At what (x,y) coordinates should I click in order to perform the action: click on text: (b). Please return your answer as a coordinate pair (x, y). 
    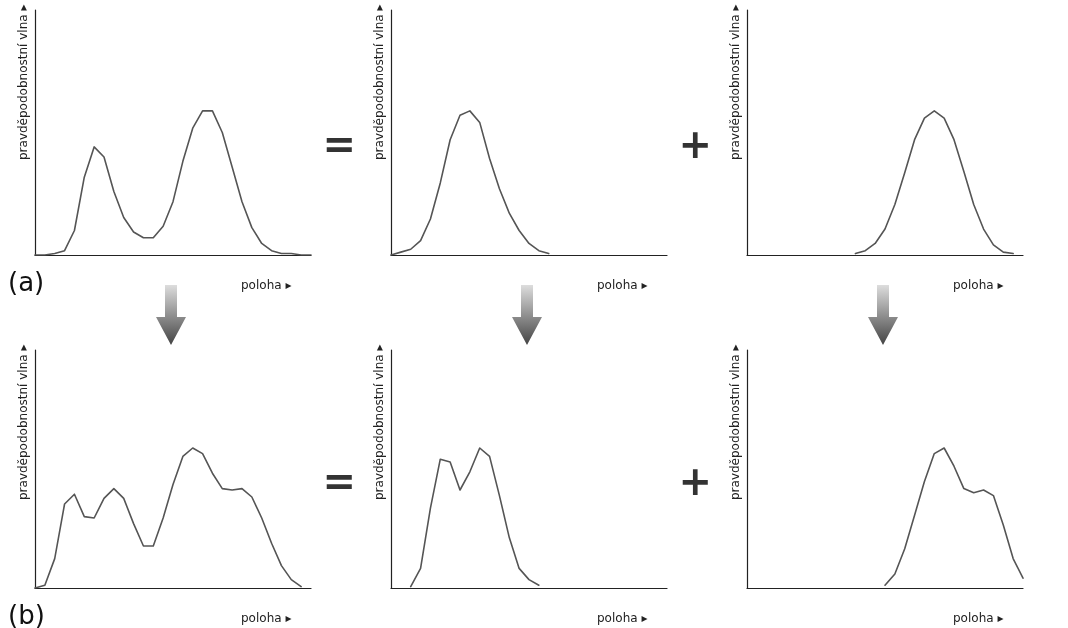
    Looking at the image, I should click on (26, 614).